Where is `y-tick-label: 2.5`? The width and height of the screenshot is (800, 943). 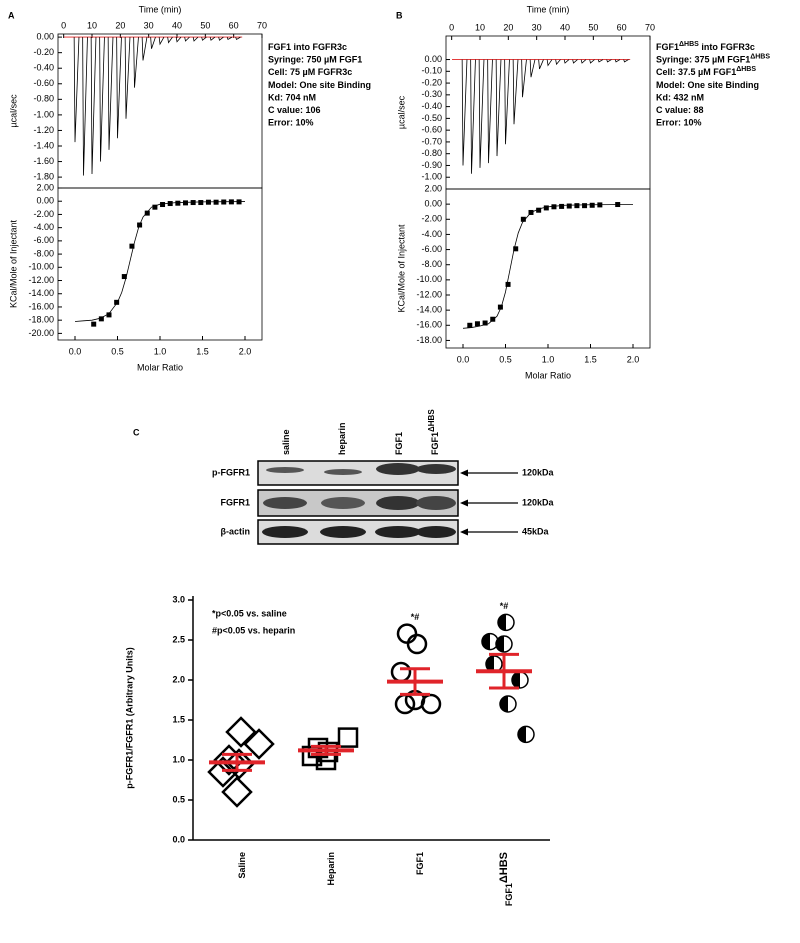 y-tick-label: 2.5 is located at coordinates (178, 639).